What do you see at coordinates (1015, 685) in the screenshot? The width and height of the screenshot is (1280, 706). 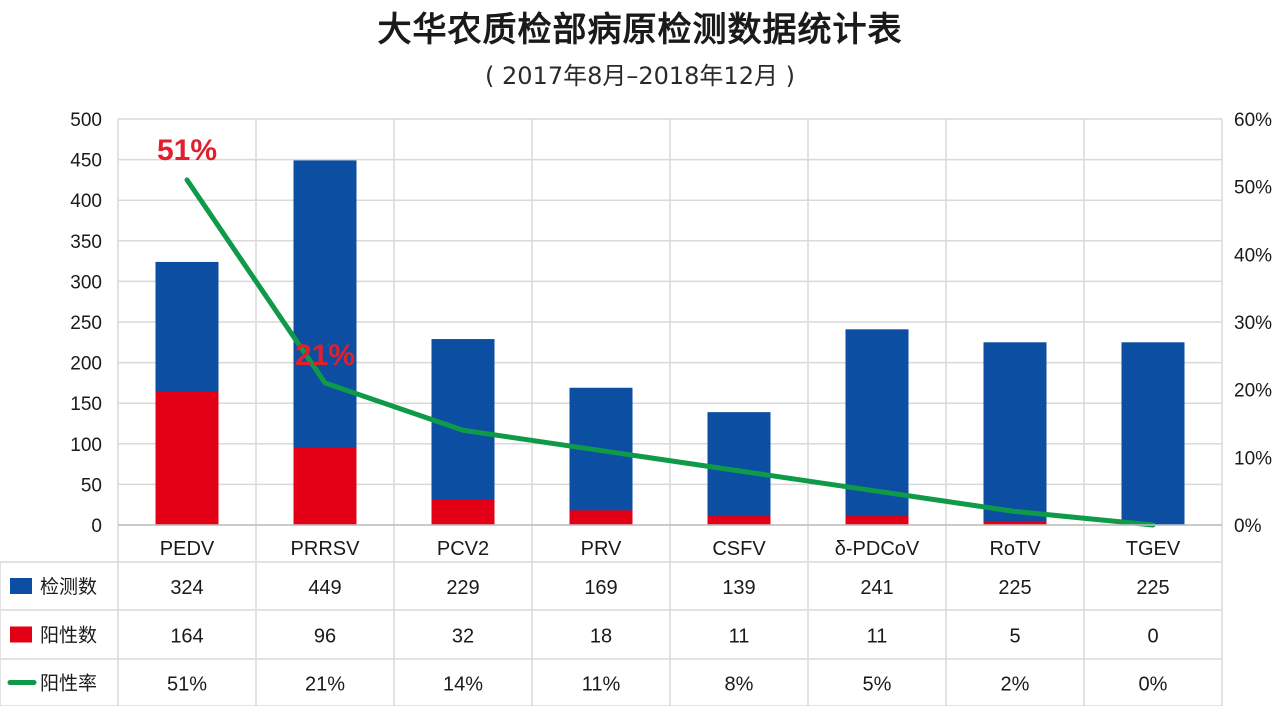 I see `table-cell: 2%` at bounding box center [1015, 685].